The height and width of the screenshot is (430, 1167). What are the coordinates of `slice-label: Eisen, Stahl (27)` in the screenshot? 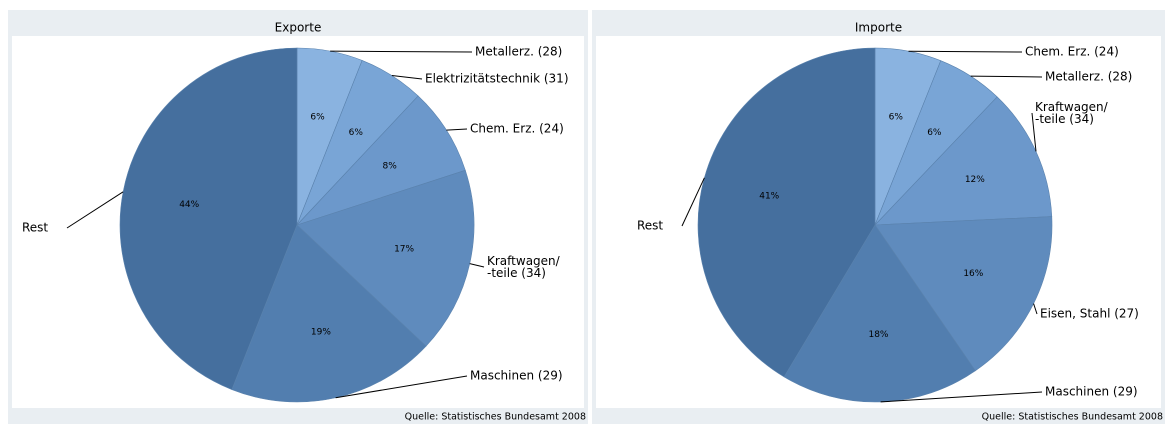 It's located at (1089, 314).